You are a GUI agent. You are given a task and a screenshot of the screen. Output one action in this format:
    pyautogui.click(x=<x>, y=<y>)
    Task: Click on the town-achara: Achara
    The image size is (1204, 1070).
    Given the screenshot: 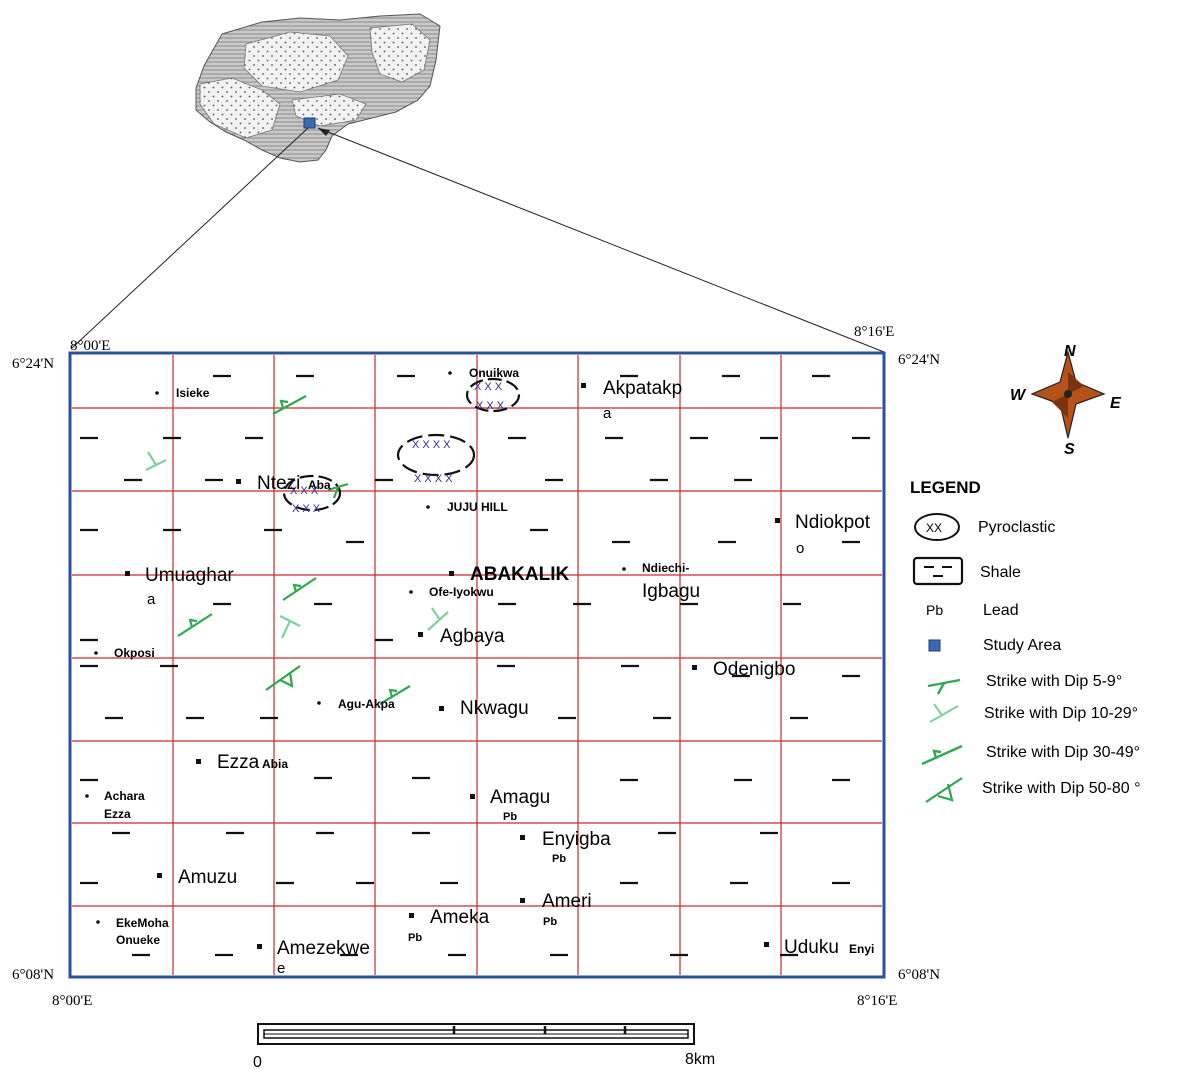 What is the action you would take?
    pyautogui.click(x=124, y=796)
    